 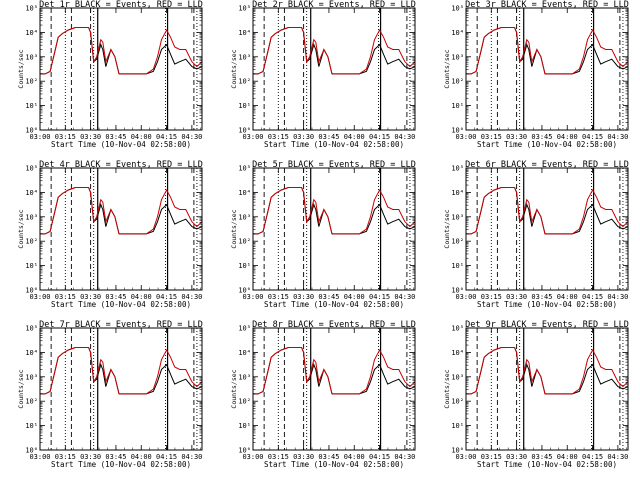 I want to click on chart-title: Det 3r BLACK = Events, RED = LLD, so click(x=547, y=5).